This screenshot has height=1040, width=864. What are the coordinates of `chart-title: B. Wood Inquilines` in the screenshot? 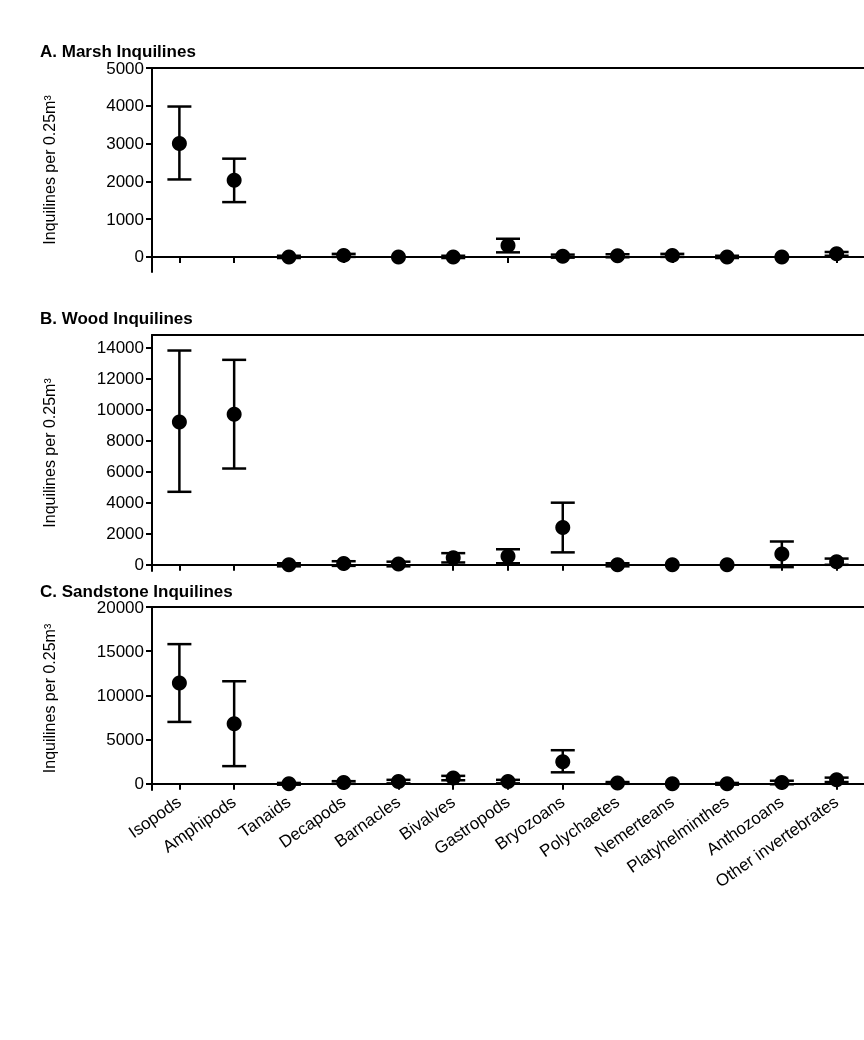 It's located at (116, 318).